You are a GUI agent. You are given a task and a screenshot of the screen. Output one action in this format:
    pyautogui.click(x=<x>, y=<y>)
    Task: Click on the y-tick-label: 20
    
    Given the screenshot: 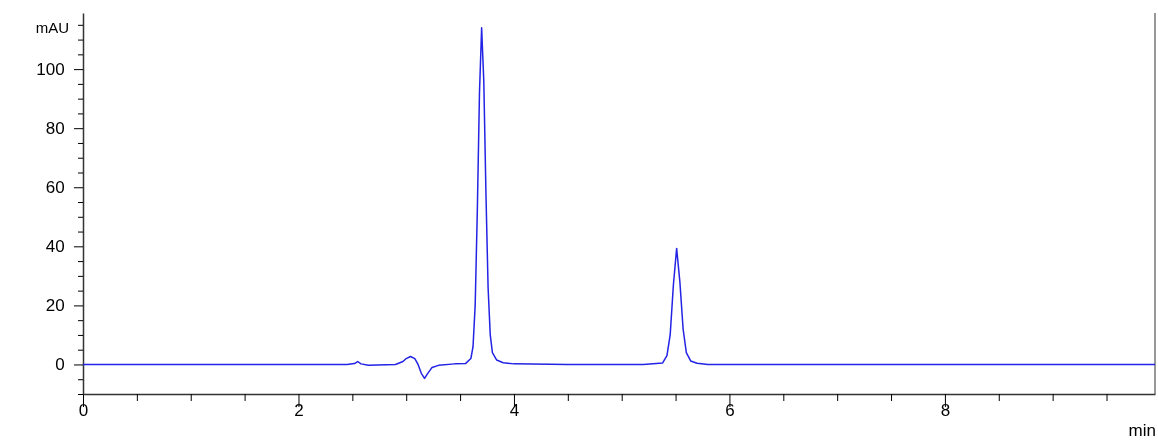 What is the action you would take?
    pyautogui.click(x=55, y=306)
    